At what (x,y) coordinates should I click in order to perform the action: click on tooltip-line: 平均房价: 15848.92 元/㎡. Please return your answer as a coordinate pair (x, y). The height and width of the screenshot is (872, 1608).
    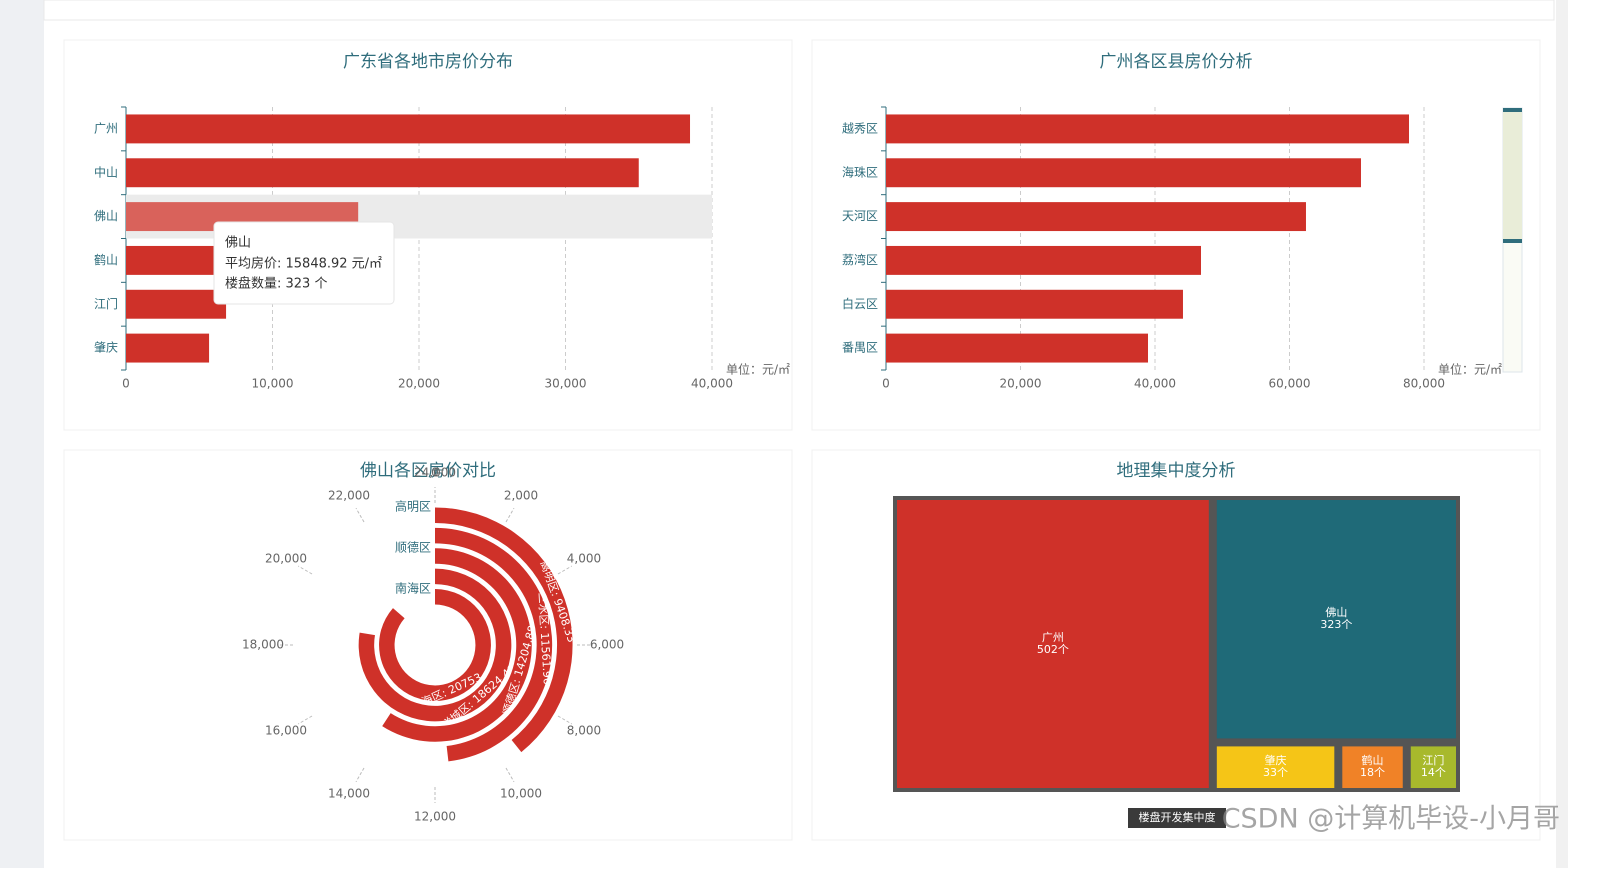
    Looking at the image, I should click on (303, 264).